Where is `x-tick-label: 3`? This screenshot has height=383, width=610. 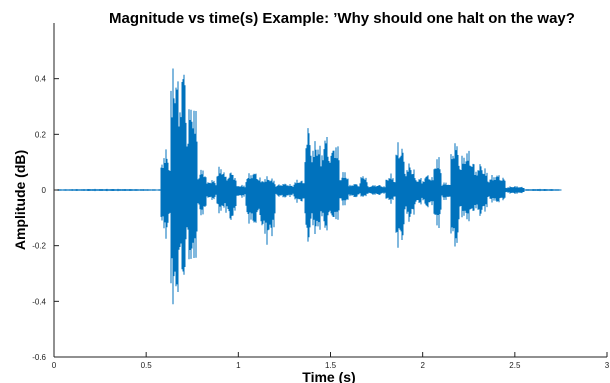
x-tick-label: 3 is located at coordinates (607, 365).